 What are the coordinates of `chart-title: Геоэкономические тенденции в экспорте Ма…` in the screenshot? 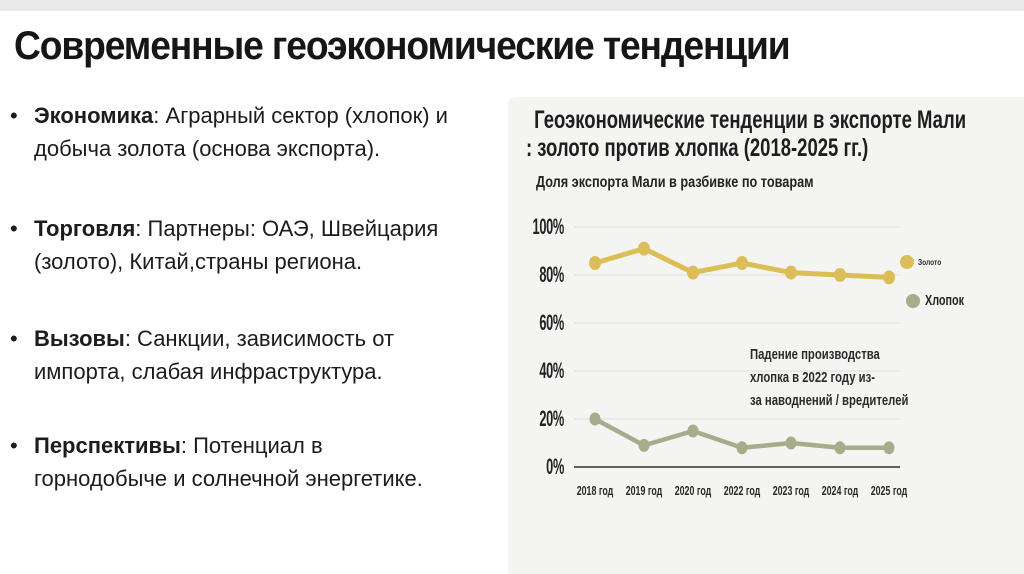 It's located at (746, 134).